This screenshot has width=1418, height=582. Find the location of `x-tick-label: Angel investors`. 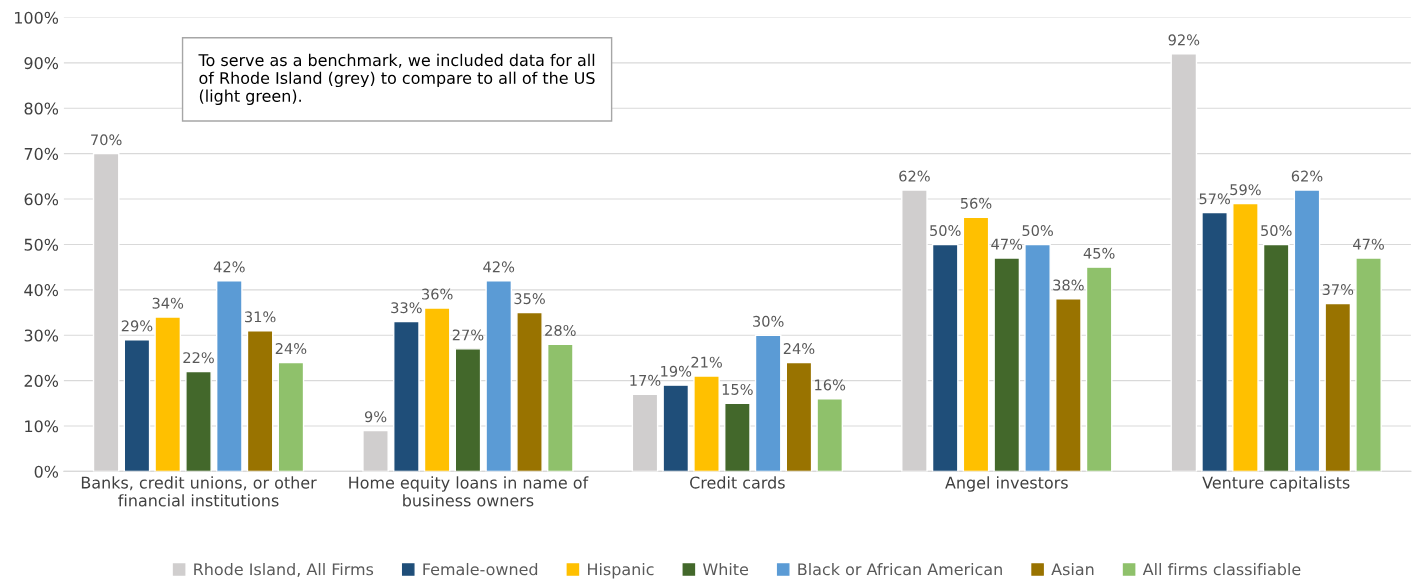

x-tick-label: Angel investors is located at coordinates (1006, 484).